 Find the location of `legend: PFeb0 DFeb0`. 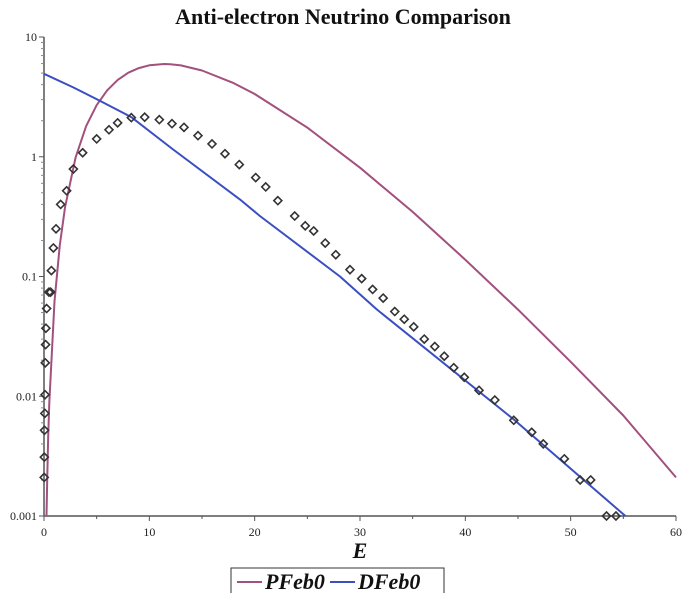

legend: PFeb0 DFeb0 is located at coordinates (337, 580).